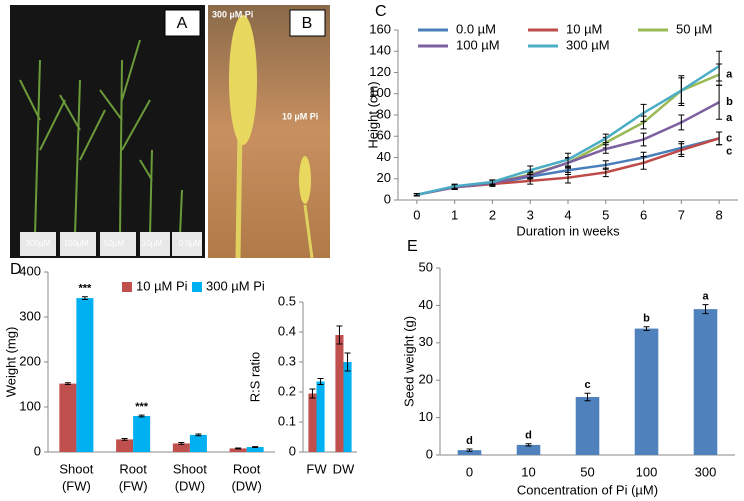 The width and height of the screenshot is (744, 501). What do you see at coordinates (646, 319) in the screenshot?
I see `significance-mark: b` at bounding box center [646, 319].